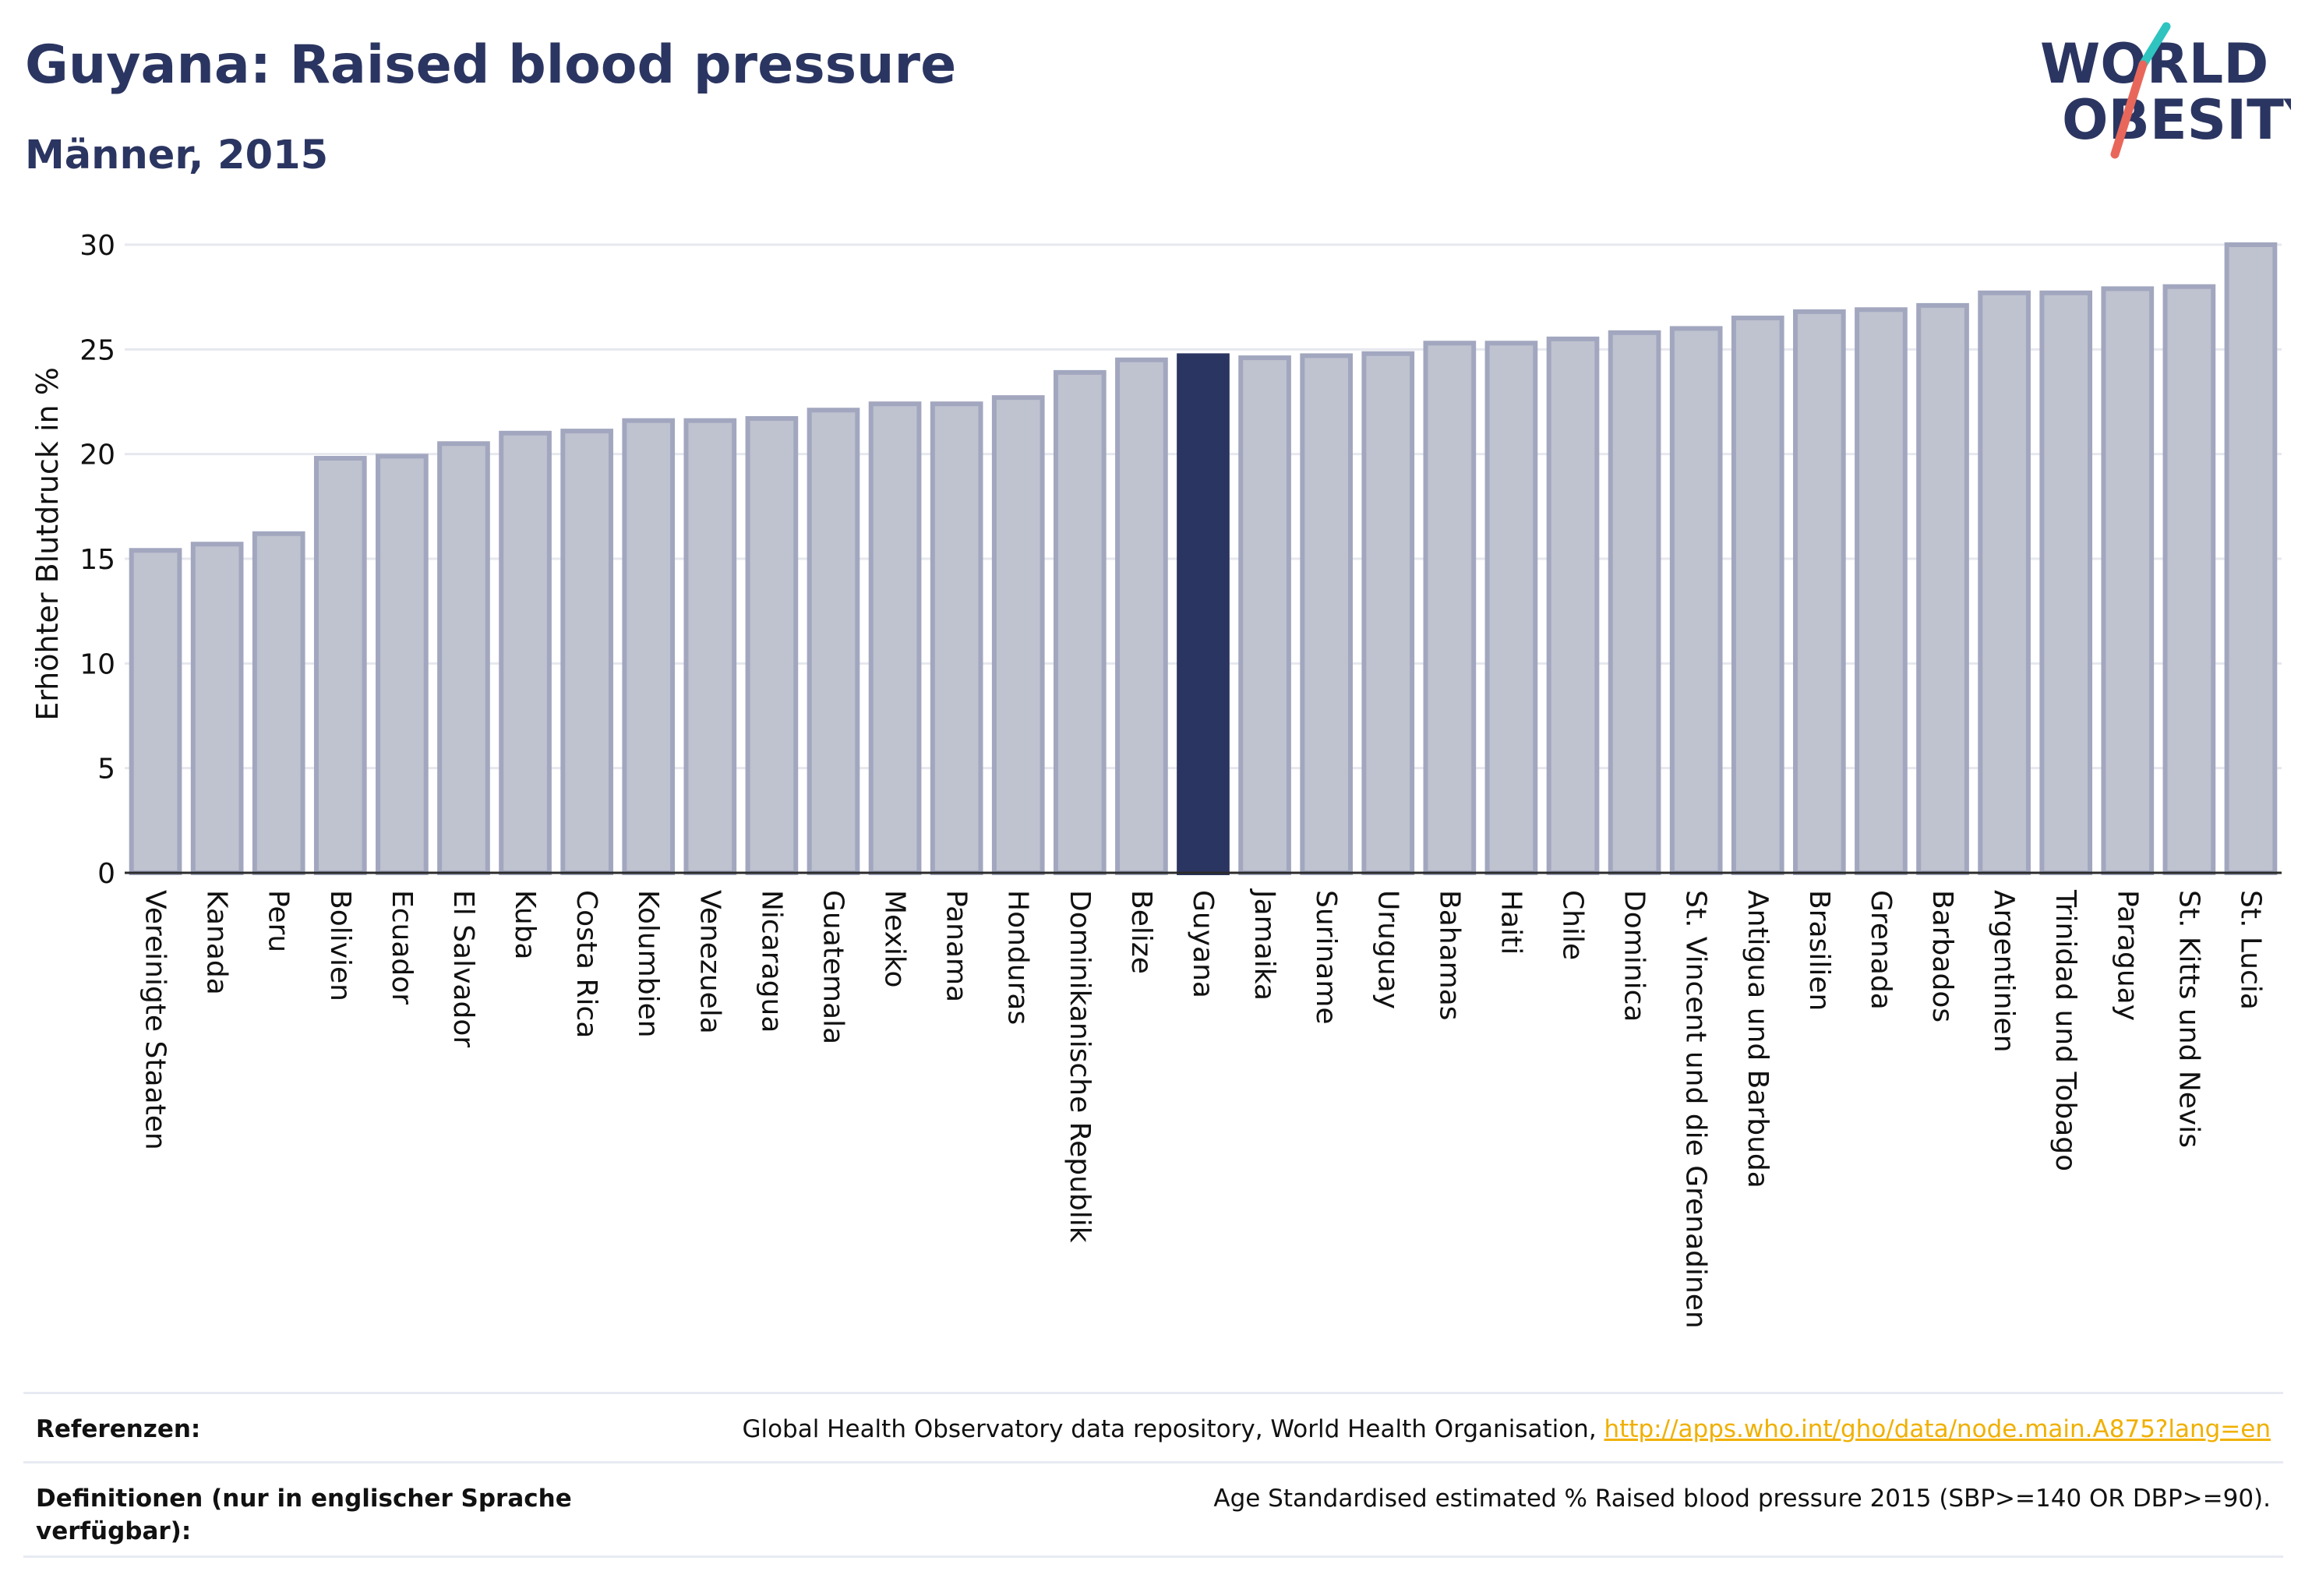 This screenshot has height=1596, width=2305. Describe the element at coordinates (97, 350) in the screenshot. I see `y-tick-label: 25` at that location.